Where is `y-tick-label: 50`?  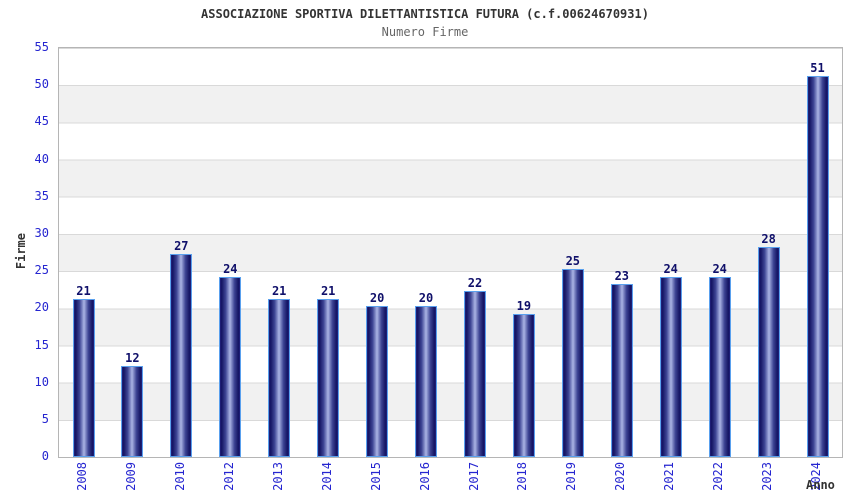 y-tick-label: 50 is located at coordinates (41, 84).